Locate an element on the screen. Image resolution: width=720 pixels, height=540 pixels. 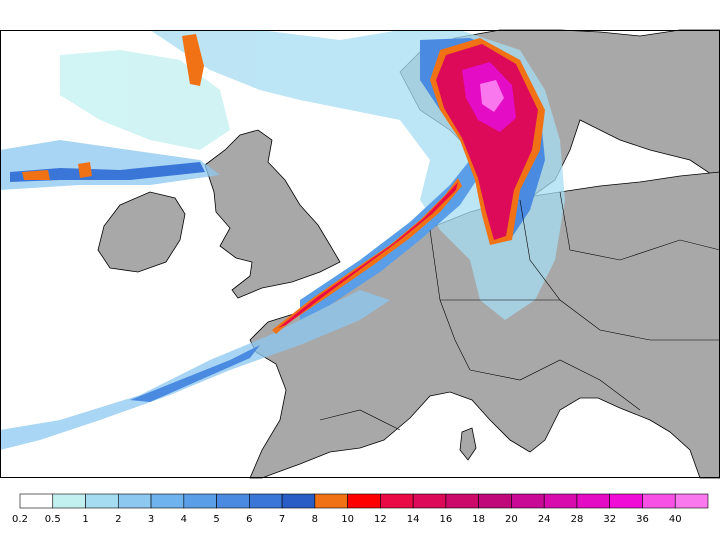
legend-tick-label: 2 is located at coordinates (118, 519).